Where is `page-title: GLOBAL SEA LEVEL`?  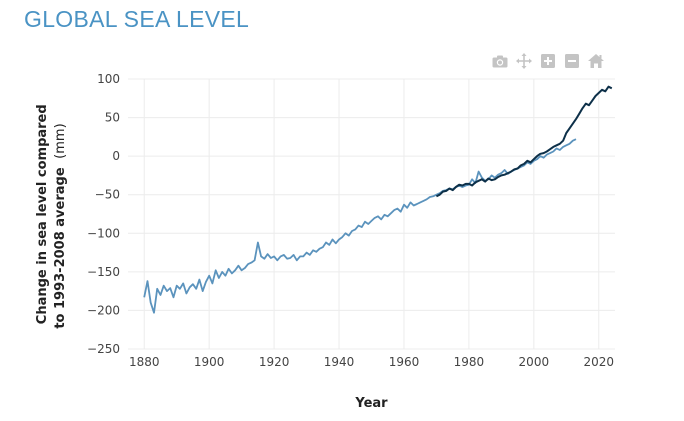
page-title: GLOBAL SEA LEVEL is located at coordinates (137, 19).